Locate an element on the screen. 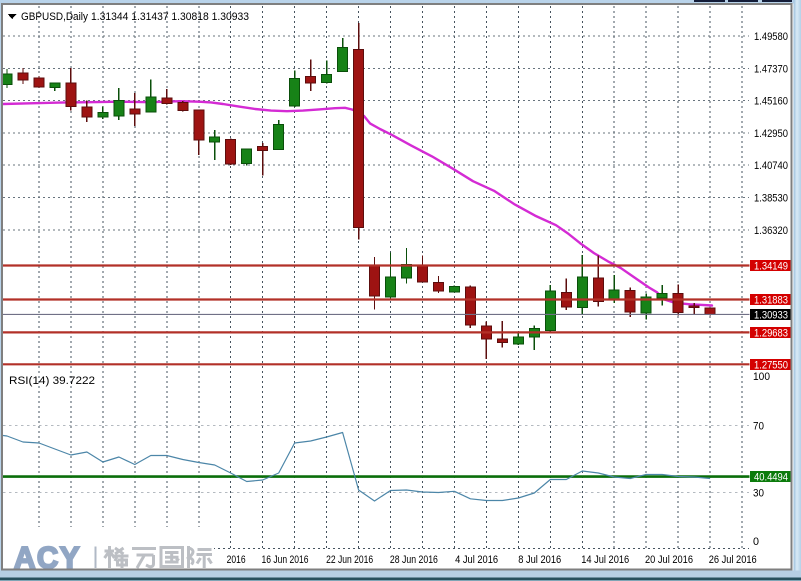 This screenshot has width=801, height=581. svg-text: 70 is located at coordinates (758, 427).